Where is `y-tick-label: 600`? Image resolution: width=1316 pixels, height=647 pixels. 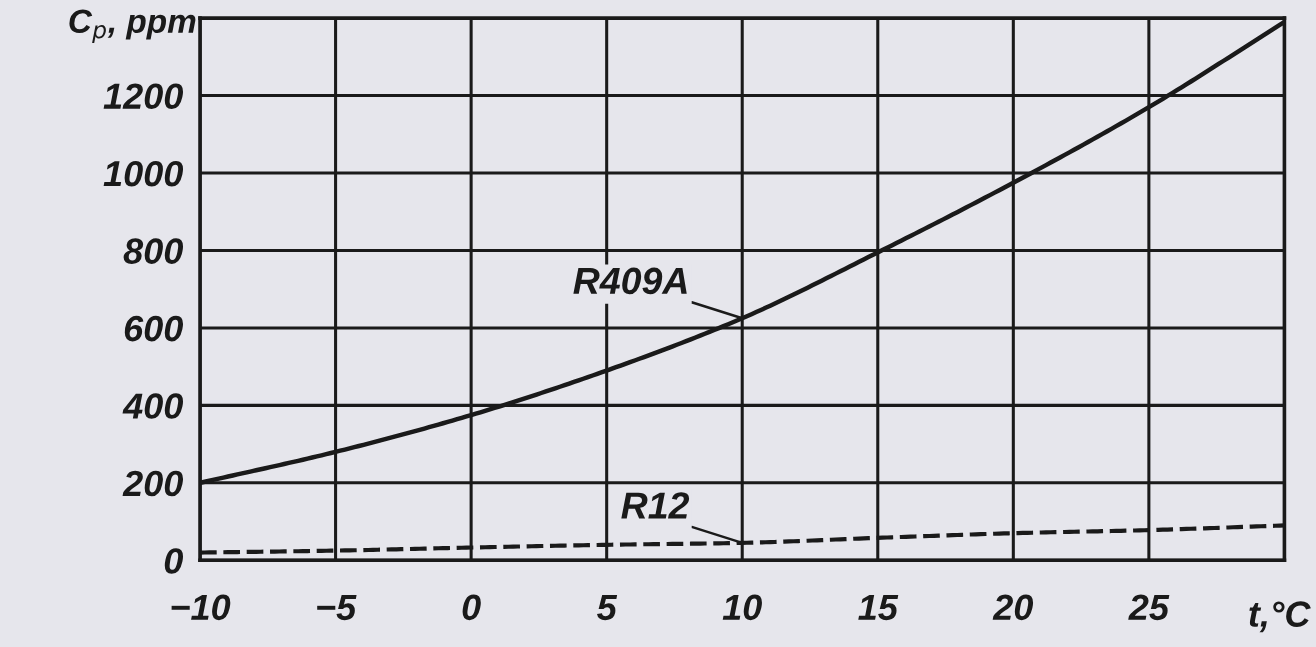 y-tick-label: 600 is located at coordinates (154, 328).